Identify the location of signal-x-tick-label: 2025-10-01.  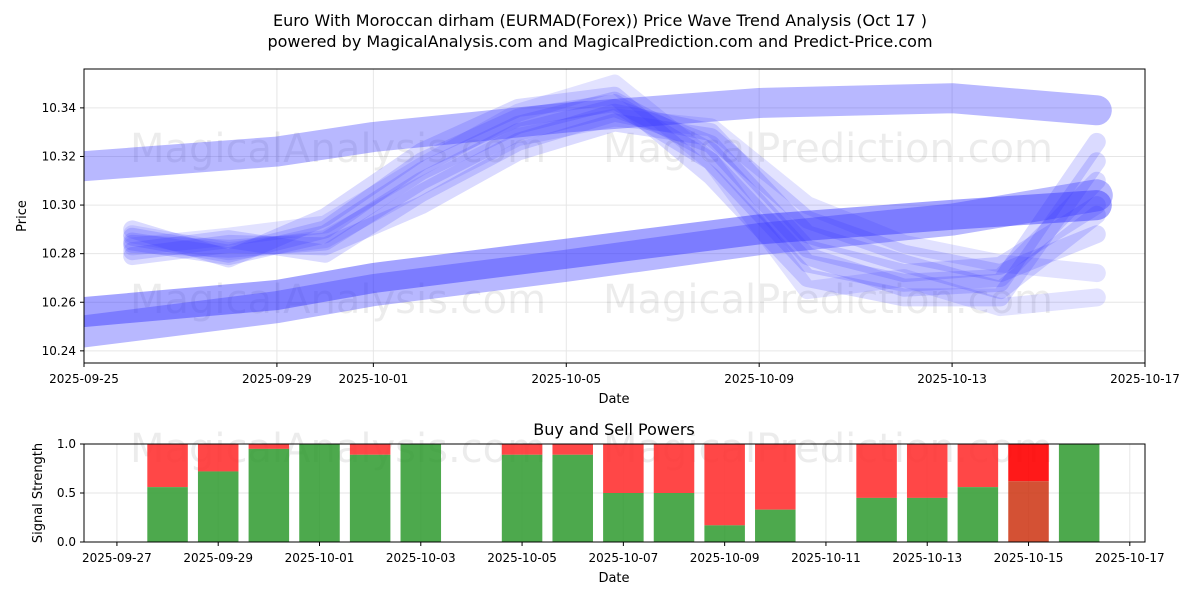
(320, 558).